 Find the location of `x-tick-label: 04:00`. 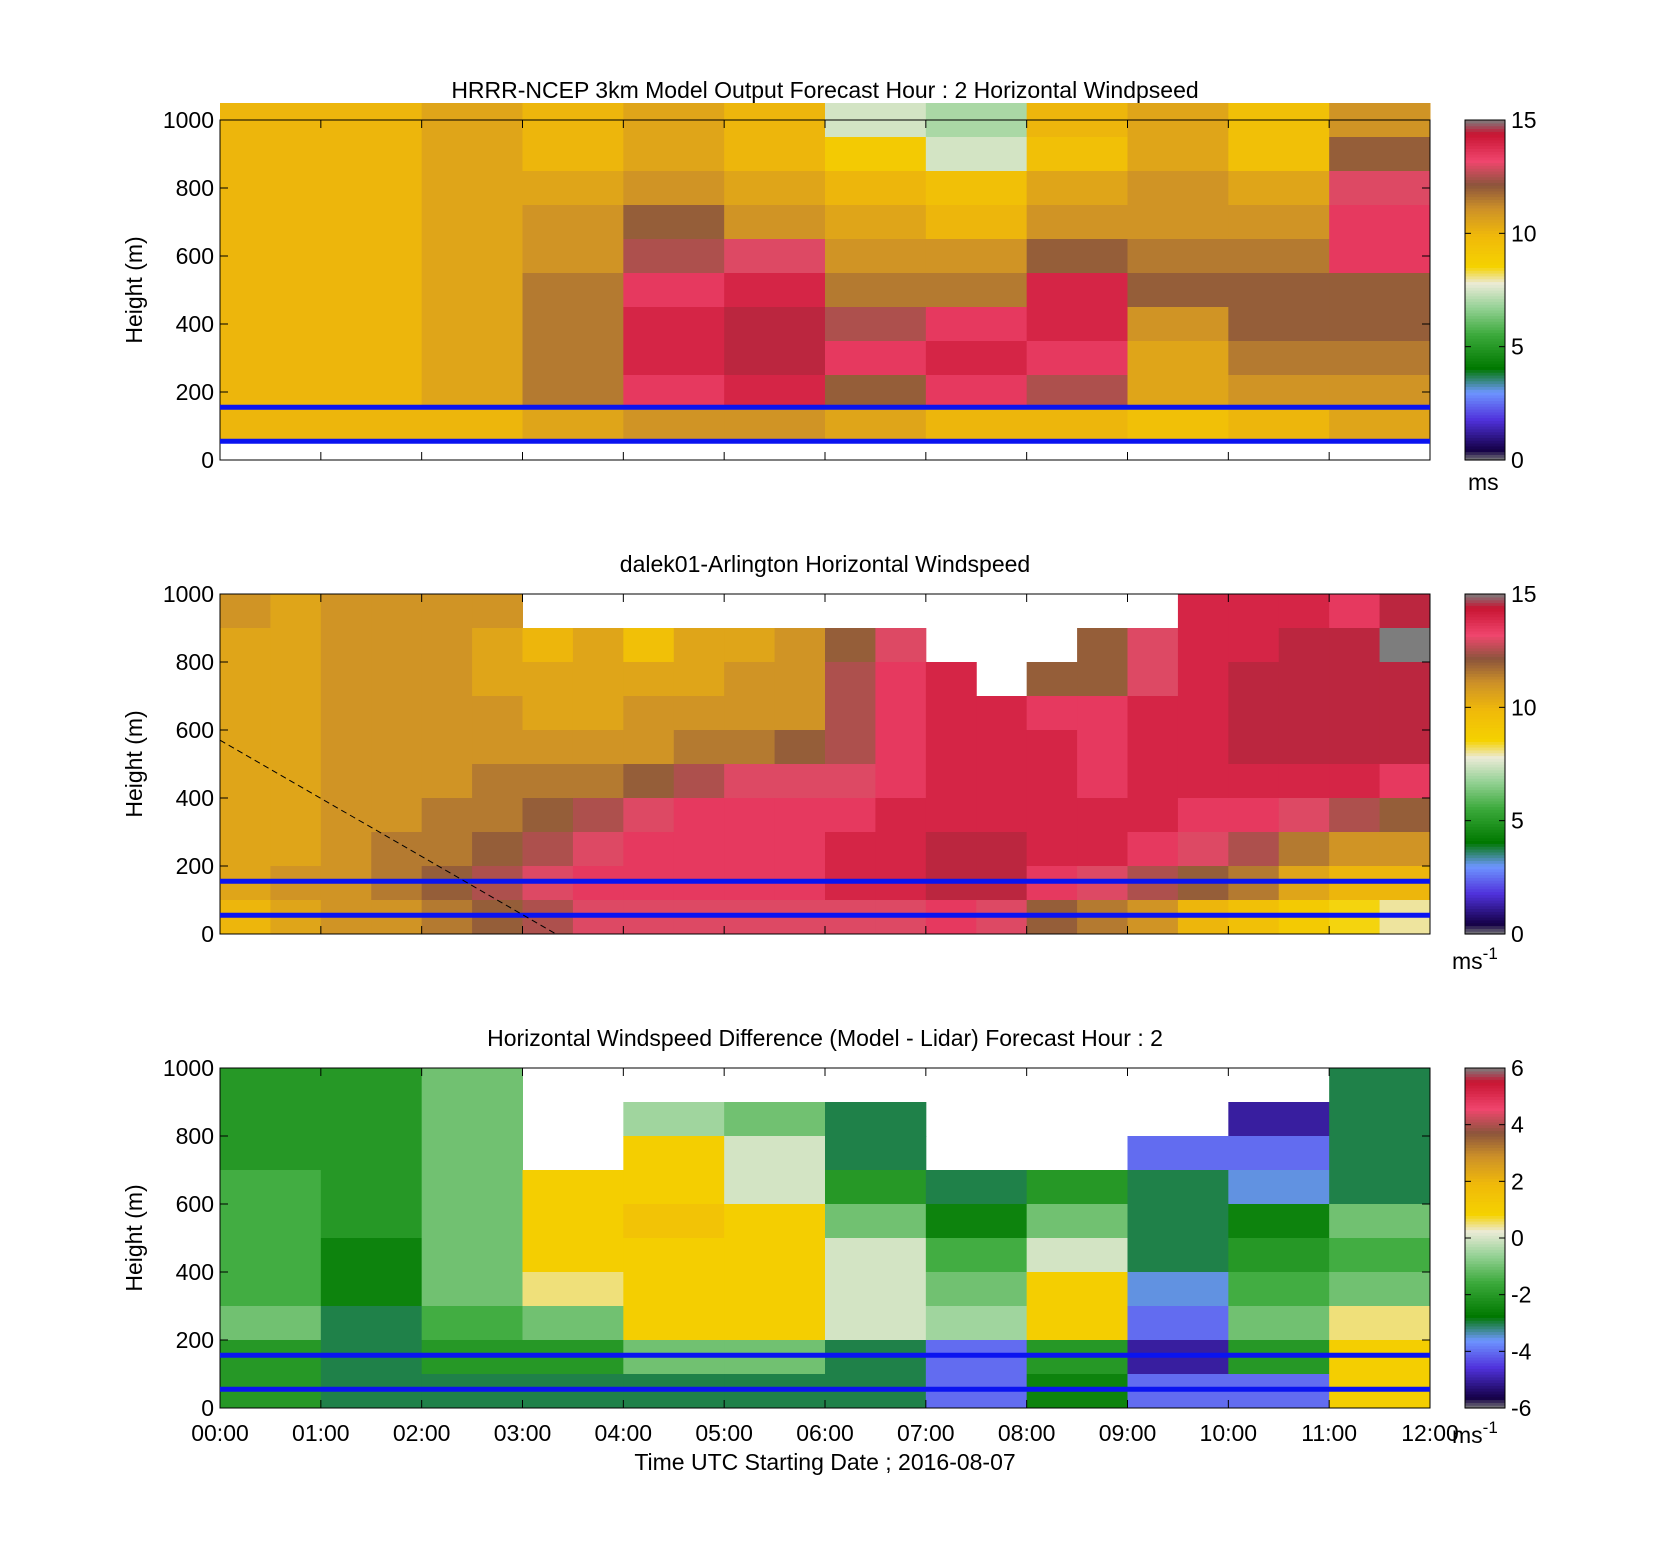

x-tick-label: 04:00 is located at coordinates (624, 1433).